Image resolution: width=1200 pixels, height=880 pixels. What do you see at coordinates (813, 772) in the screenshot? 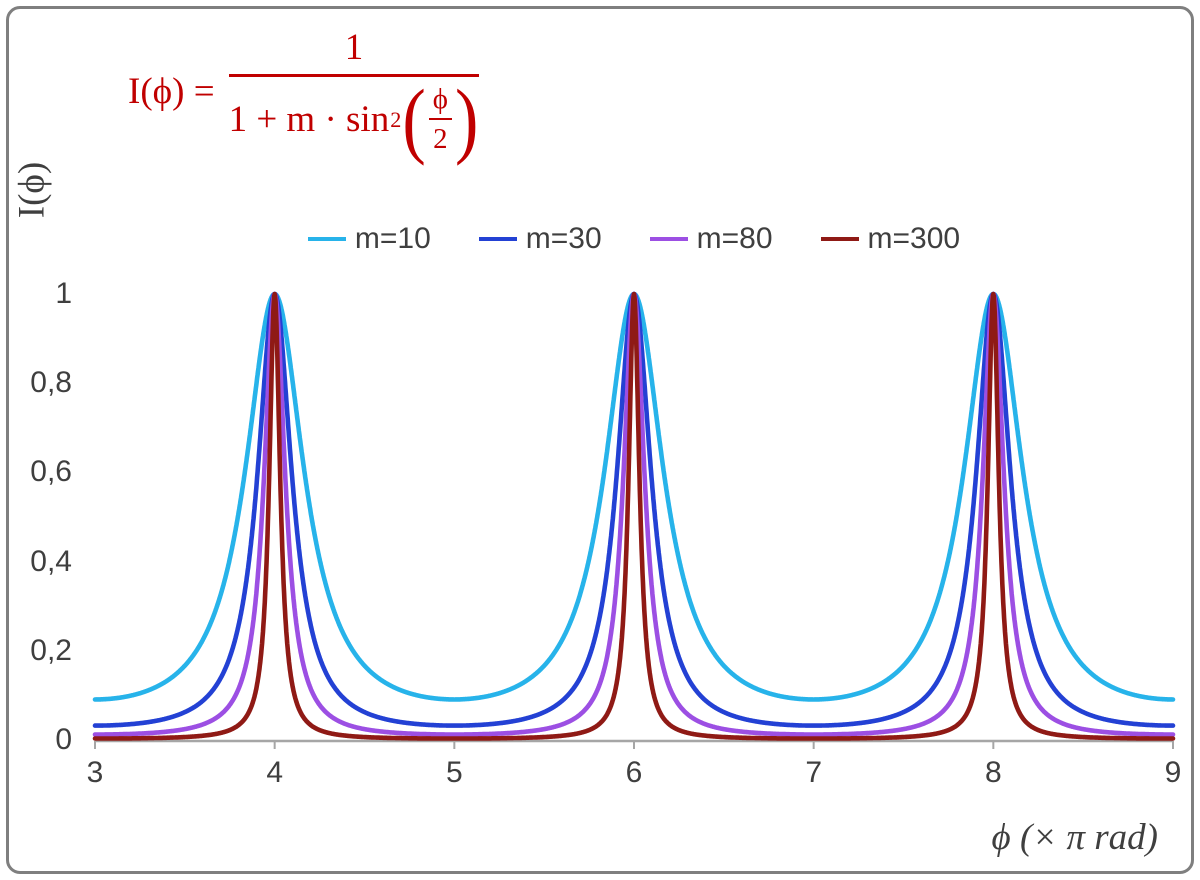
I see `x-tick-label: 7` at bounding box center [813, 772].